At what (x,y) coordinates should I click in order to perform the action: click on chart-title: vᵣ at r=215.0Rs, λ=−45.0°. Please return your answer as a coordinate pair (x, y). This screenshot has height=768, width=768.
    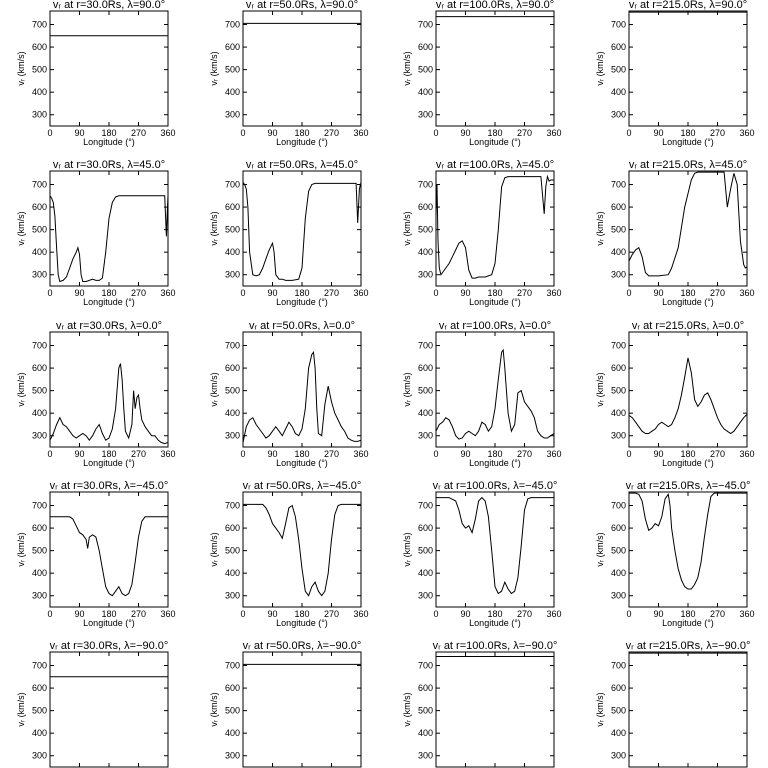
    Looking at the image, I should click on (688, 486).